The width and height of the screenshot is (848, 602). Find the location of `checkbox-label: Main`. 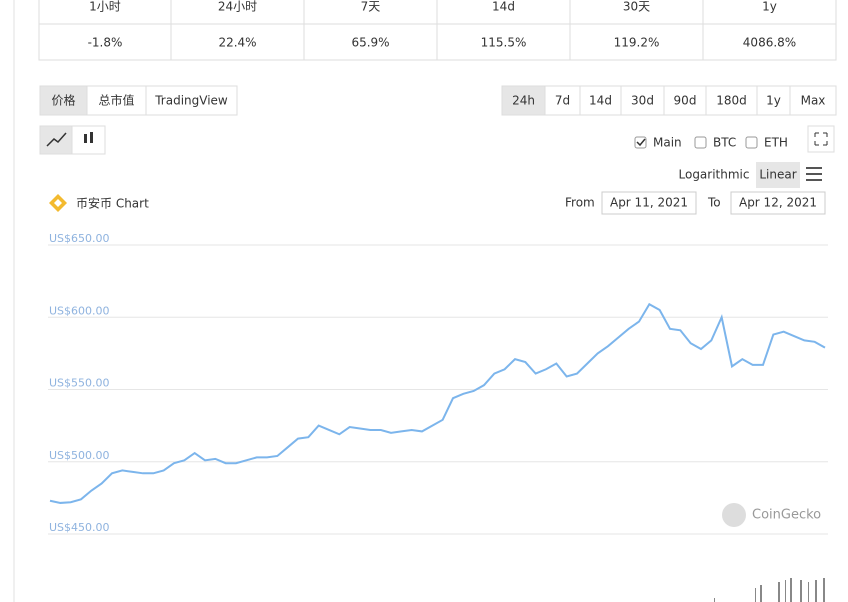

checkbox-label: Main is located at coordinates (667, 143).